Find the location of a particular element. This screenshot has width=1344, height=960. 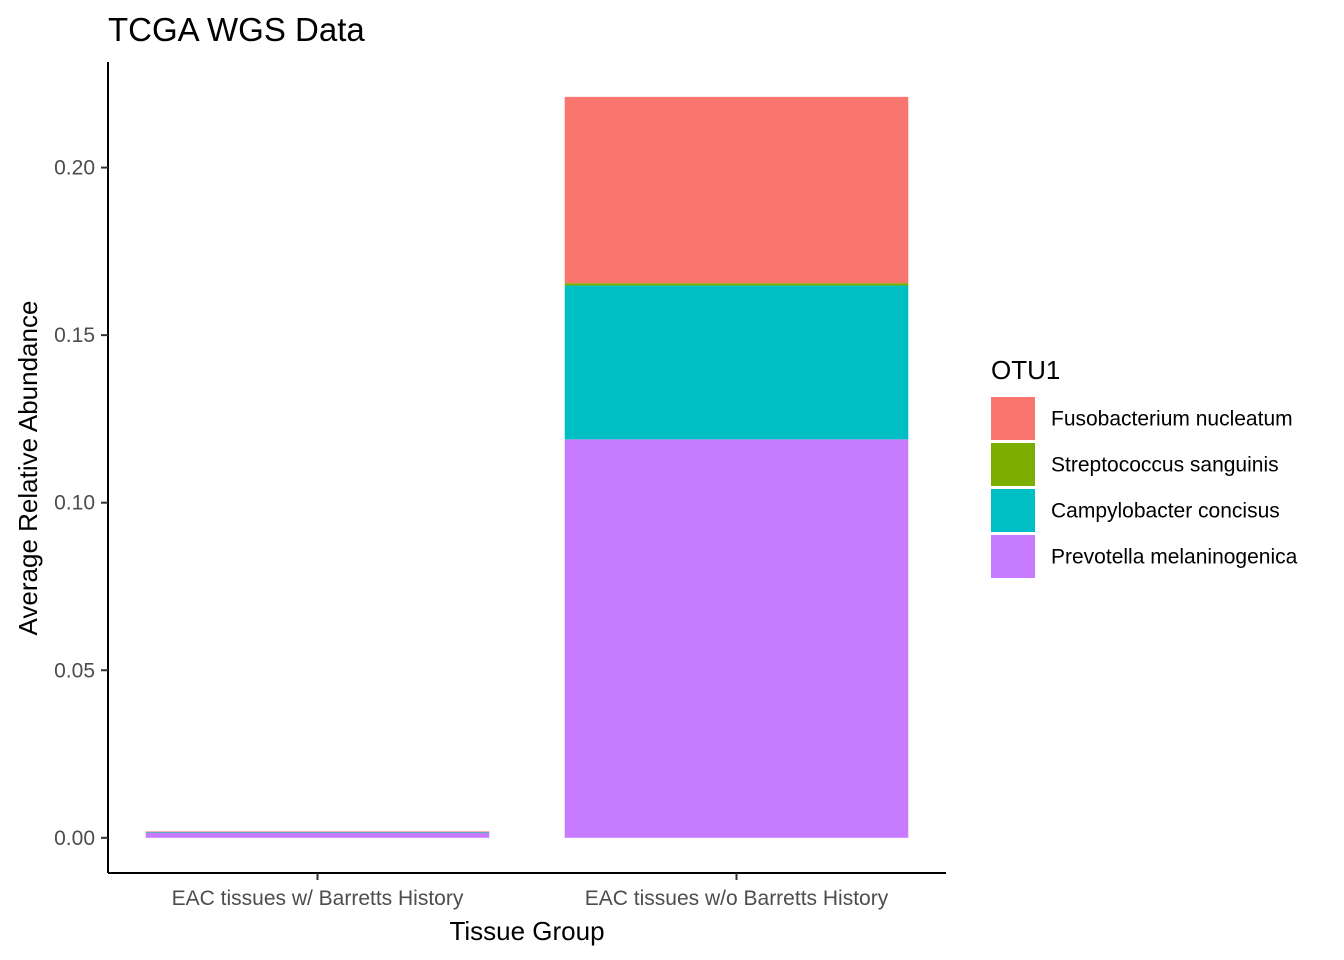

x-axis-title: Tissue Group is located at coordinates (526, 931).